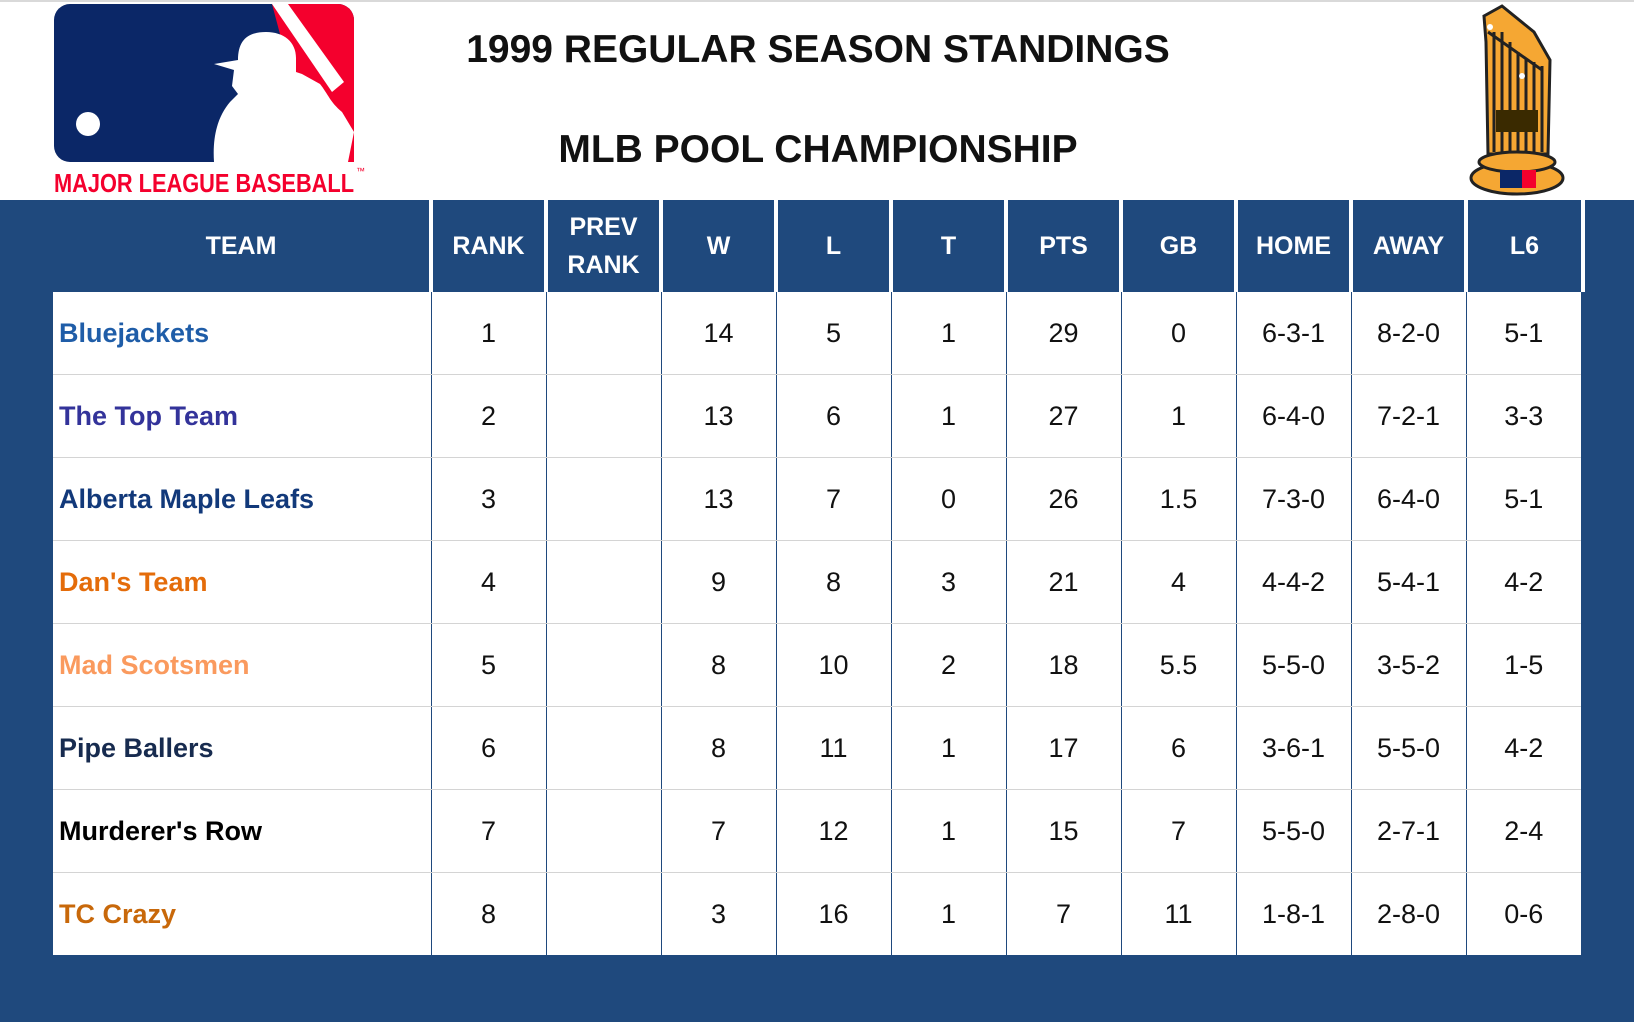 This screenshot has height=1022, width=1634. I want to click on cell-rank: 3, so click(488, 499).